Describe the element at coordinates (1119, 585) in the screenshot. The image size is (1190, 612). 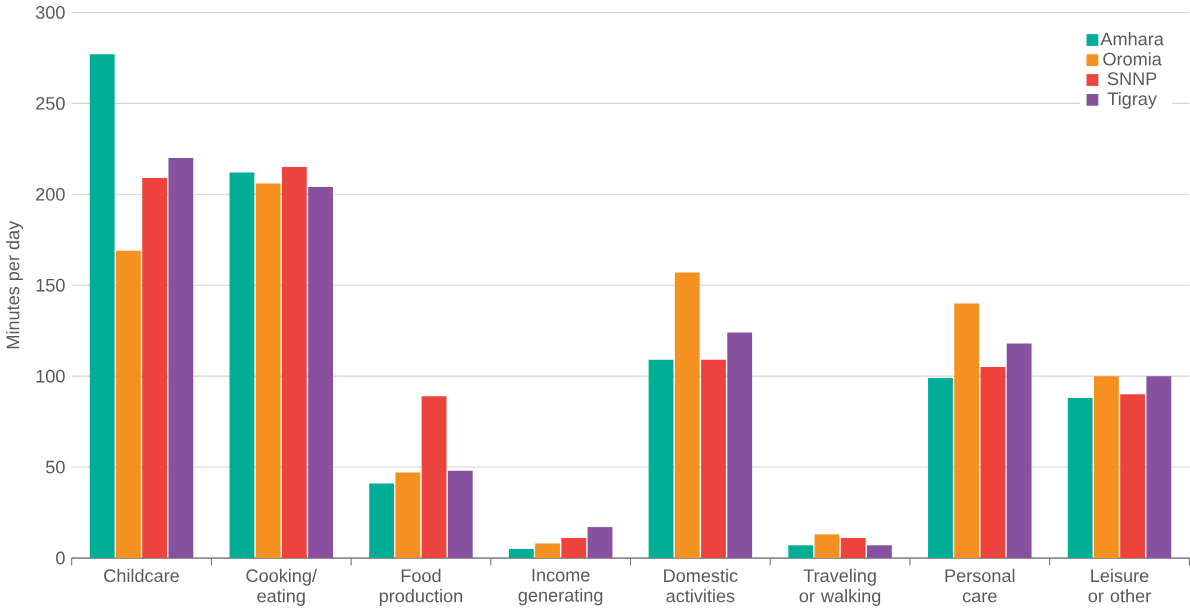
I see `x-tick-label: Leisure or other` at that location.